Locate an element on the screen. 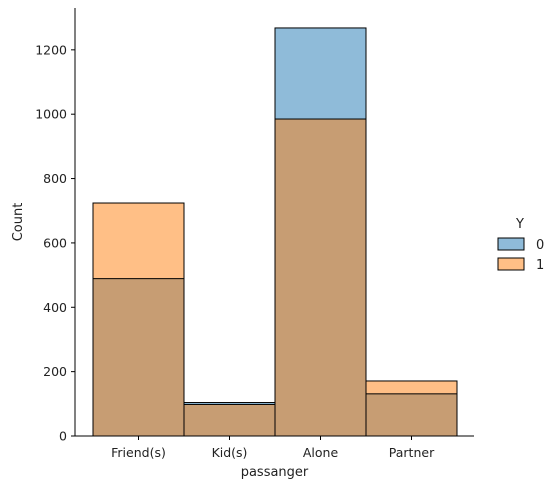 This screenshot has width=556, height=489. x-tick-label-3: Partner is located at coordinates (412, 452).